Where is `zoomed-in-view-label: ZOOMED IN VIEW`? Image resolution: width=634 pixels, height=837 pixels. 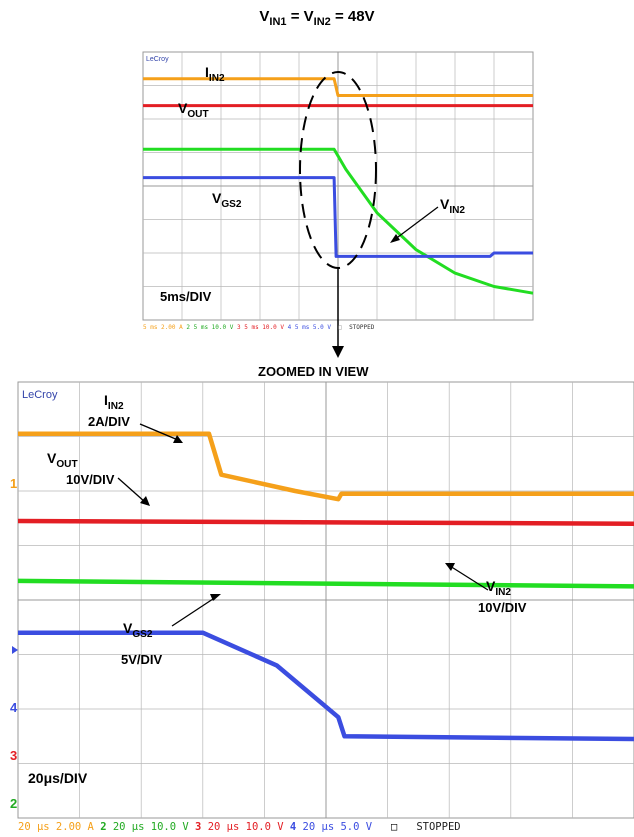
zoomed-in-view-label: ZOOMED IN VIEW is located at coordinates (313, 371).